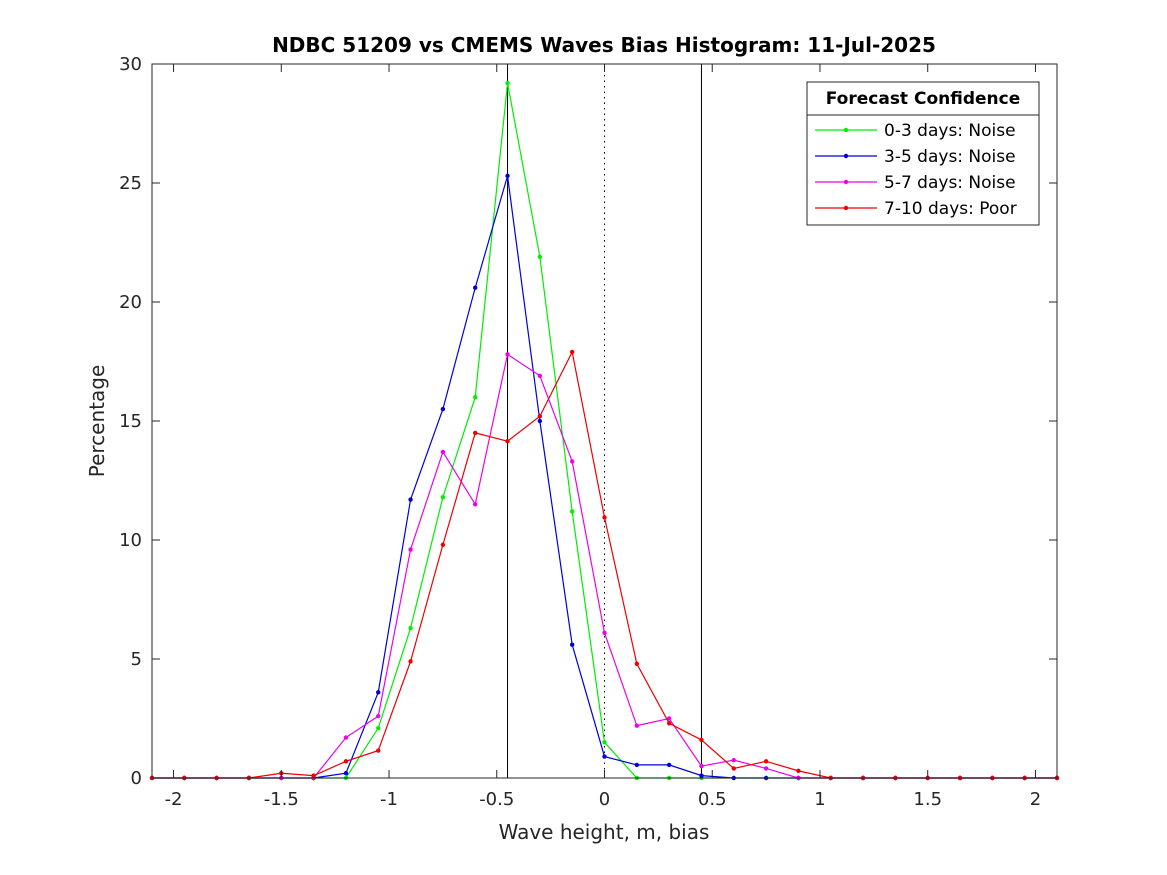  I want to click on legend-title-box, so click(923, 98).